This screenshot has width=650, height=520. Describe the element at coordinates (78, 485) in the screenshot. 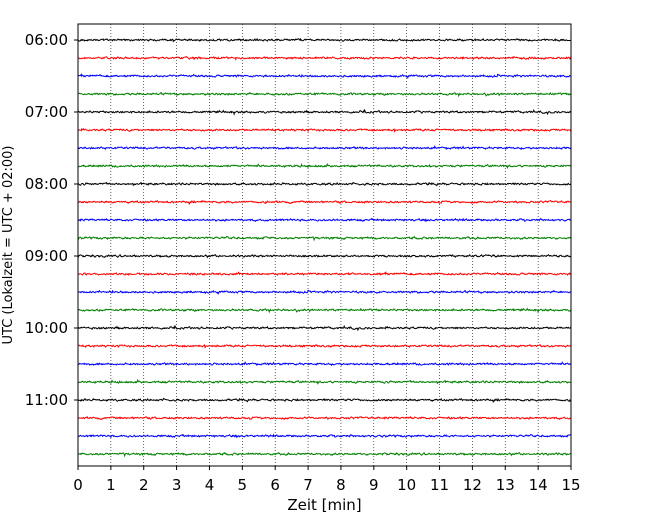

I see `x-tick-label: 0` at that location.